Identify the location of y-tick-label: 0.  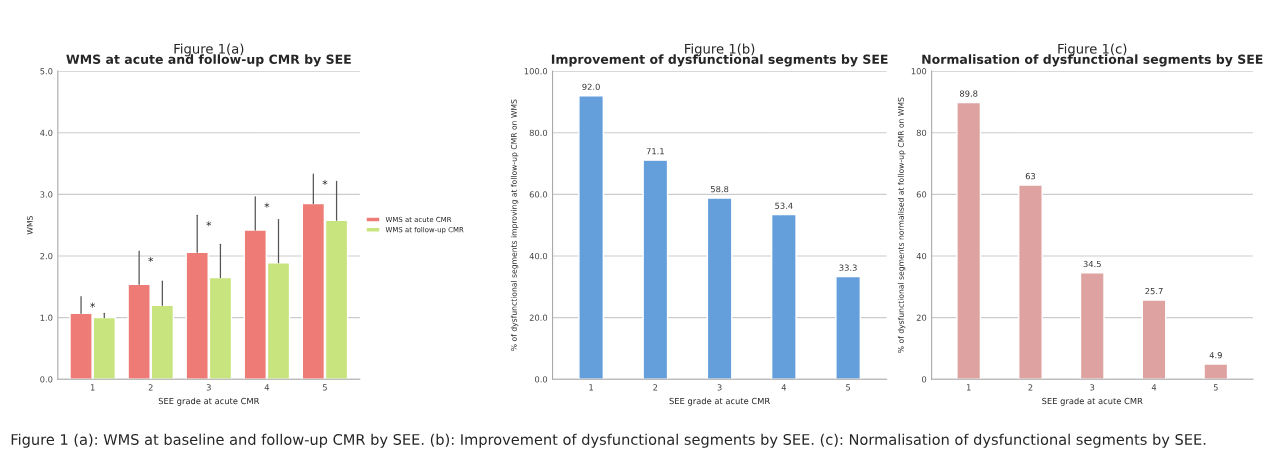
(924, 379).